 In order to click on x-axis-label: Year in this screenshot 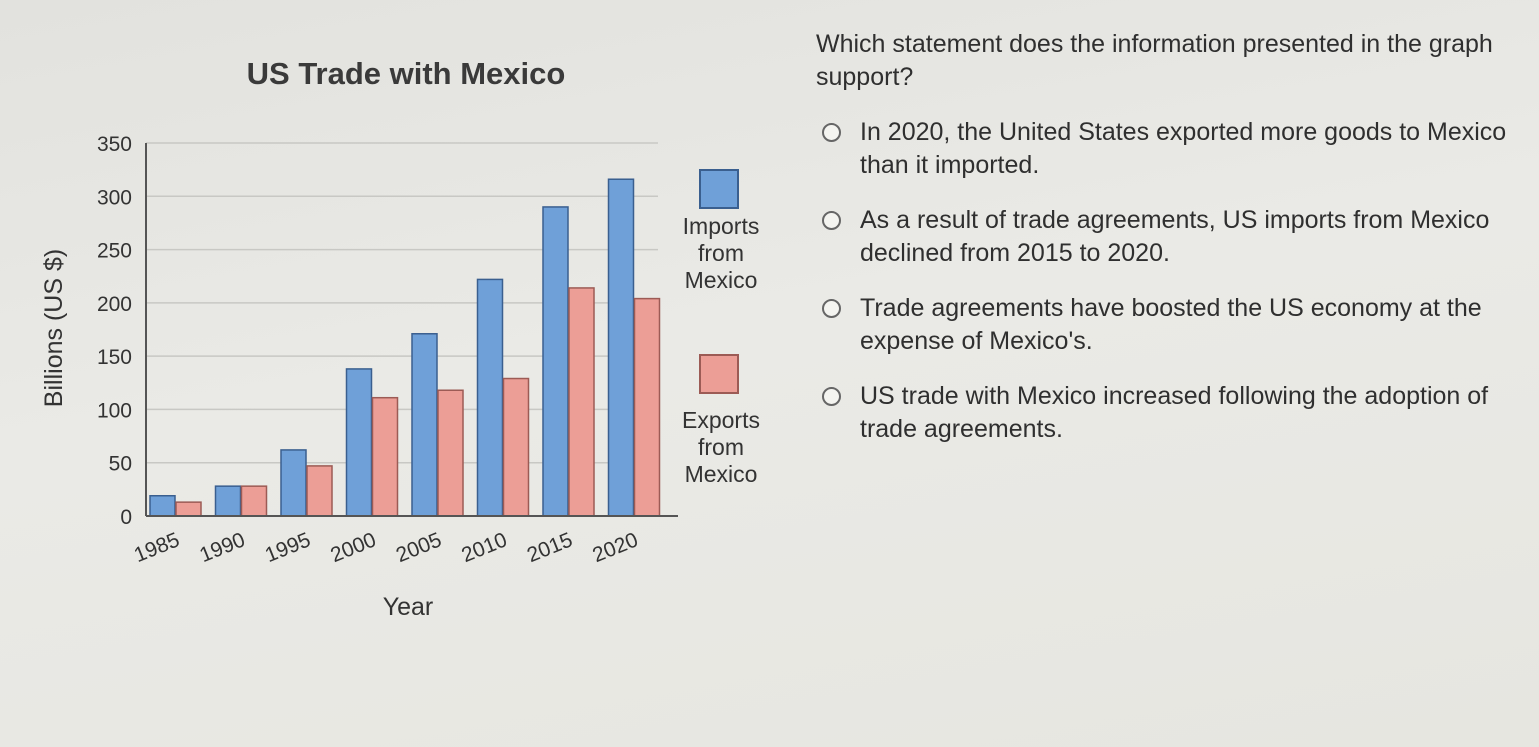, I will do `click(408, 607)`.